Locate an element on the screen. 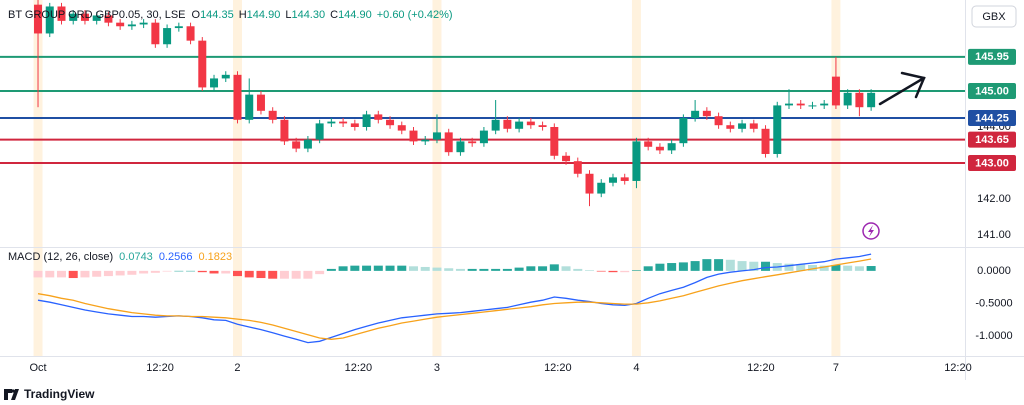  macd-tick-label: 0.0000 is located at coordinates (994, 271).